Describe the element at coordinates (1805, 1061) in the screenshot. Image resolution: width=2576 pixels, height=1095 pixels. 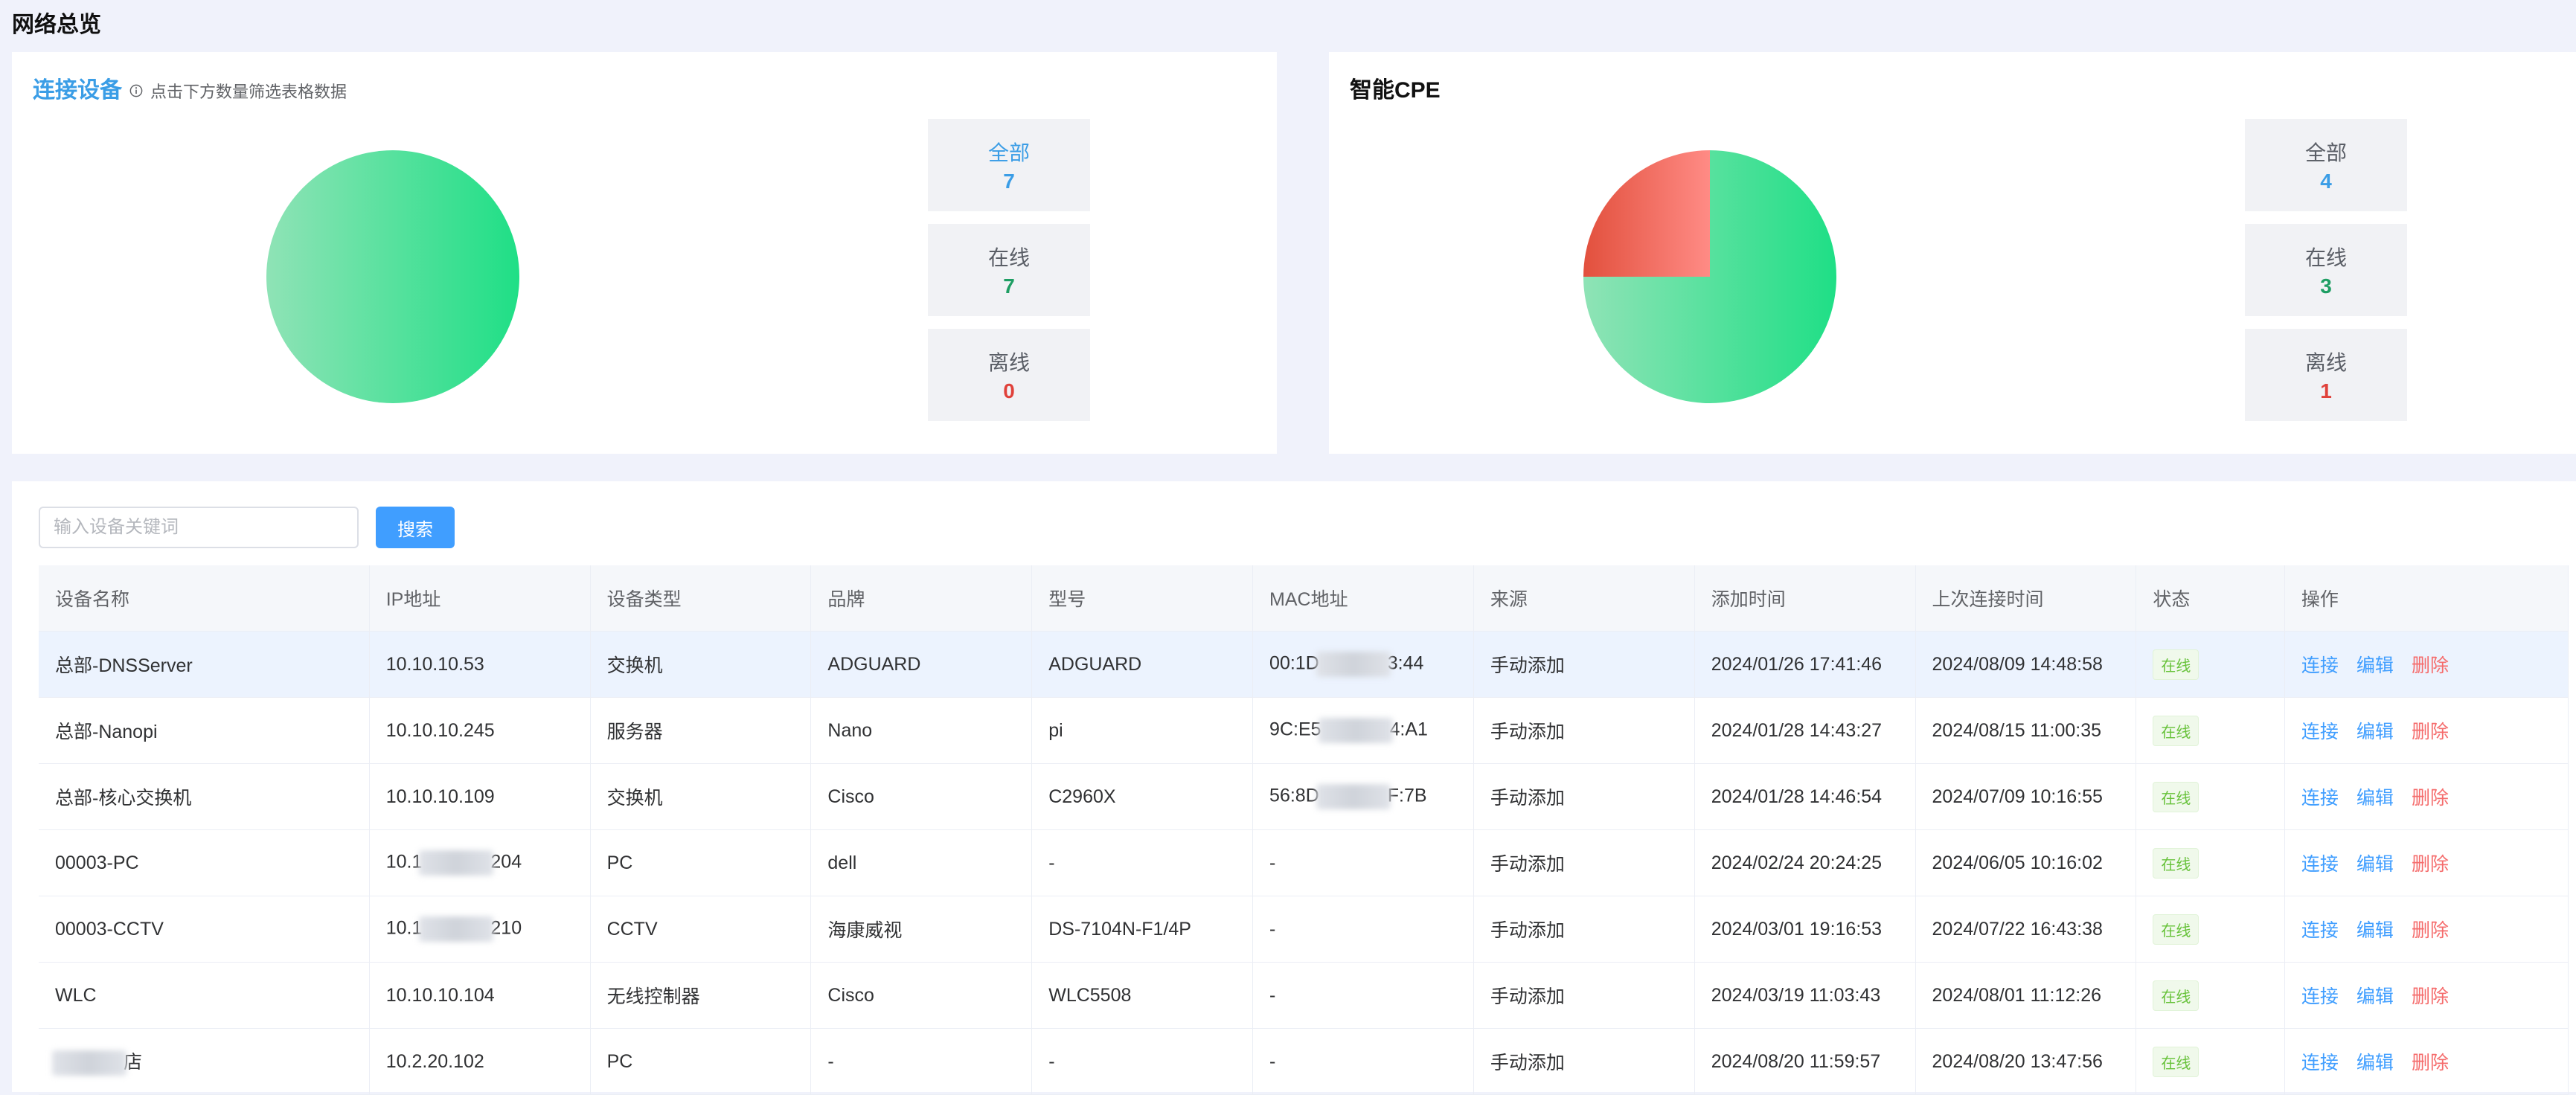
I see `added-time-cell: 2024/08/20 11:59:57` at that location.